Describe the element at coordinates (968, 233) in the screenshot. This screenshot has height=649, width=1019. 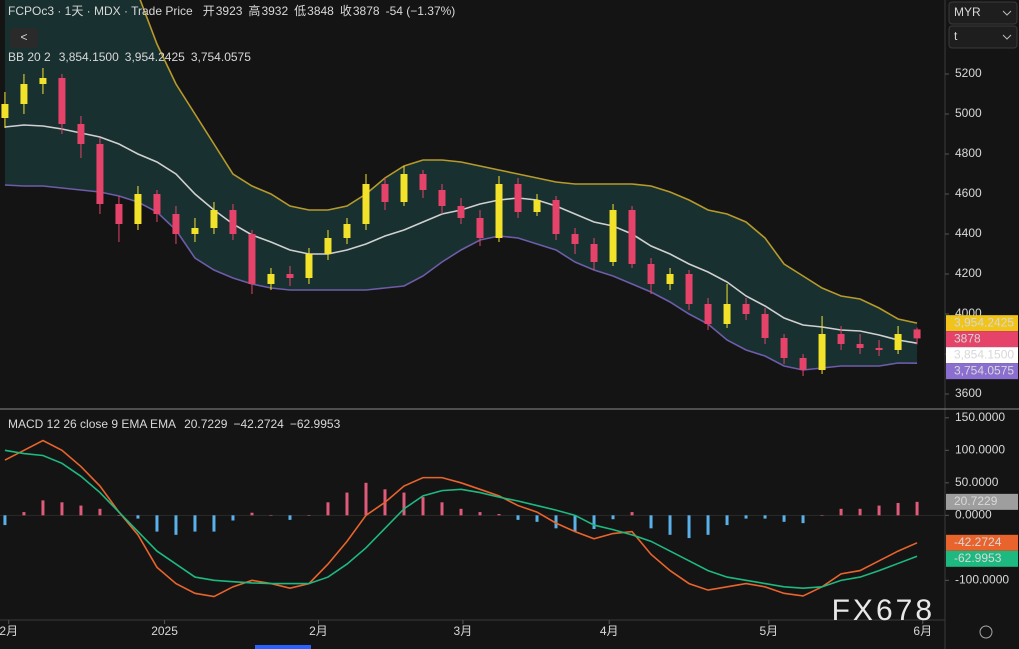
I see `y-tick-label: 4400` at that location.